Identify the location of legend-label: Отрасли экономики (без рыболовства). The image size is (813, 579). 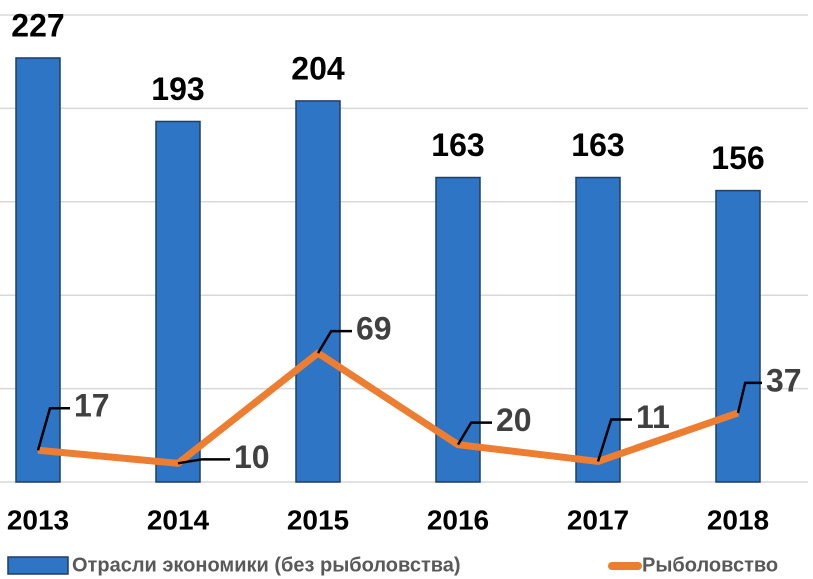
(266, 565).